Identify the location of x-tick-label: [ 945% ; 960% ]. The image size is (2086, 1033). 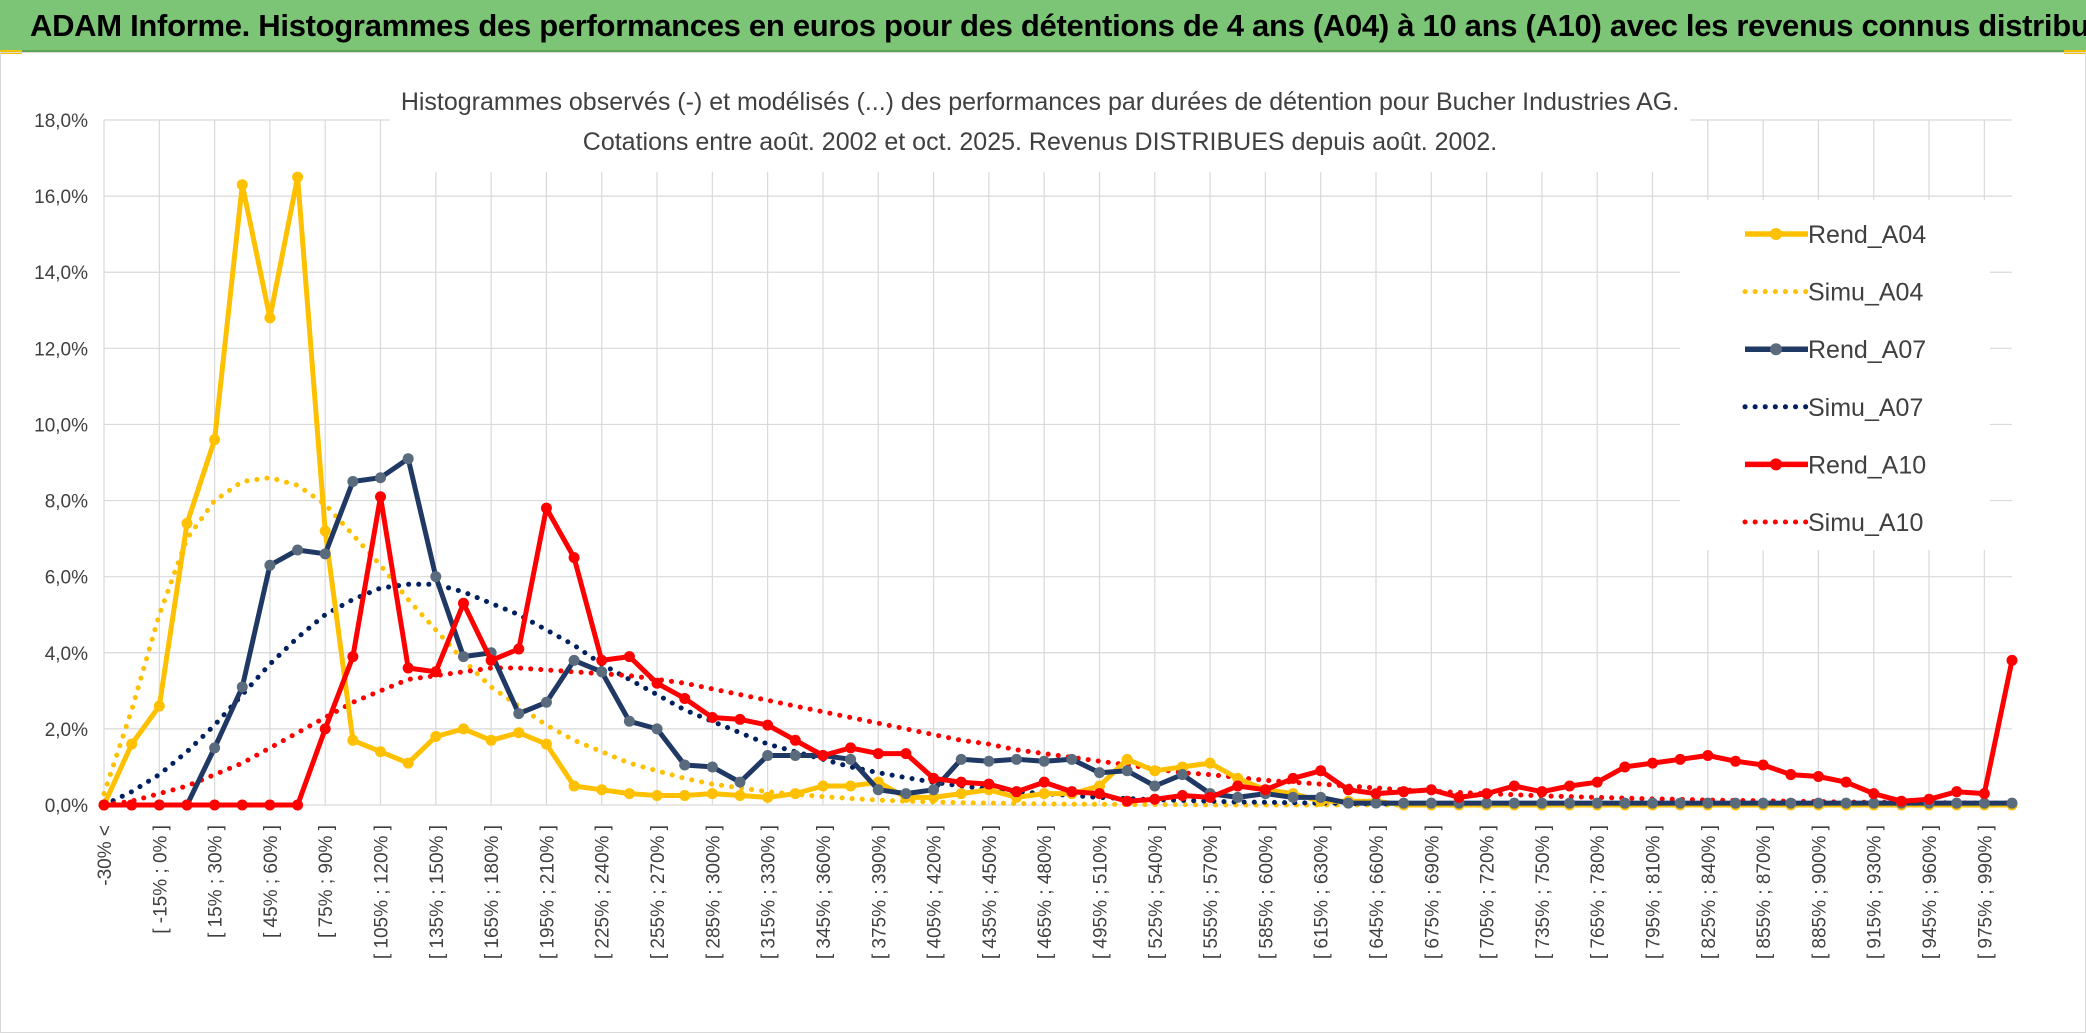
(1930, 892).